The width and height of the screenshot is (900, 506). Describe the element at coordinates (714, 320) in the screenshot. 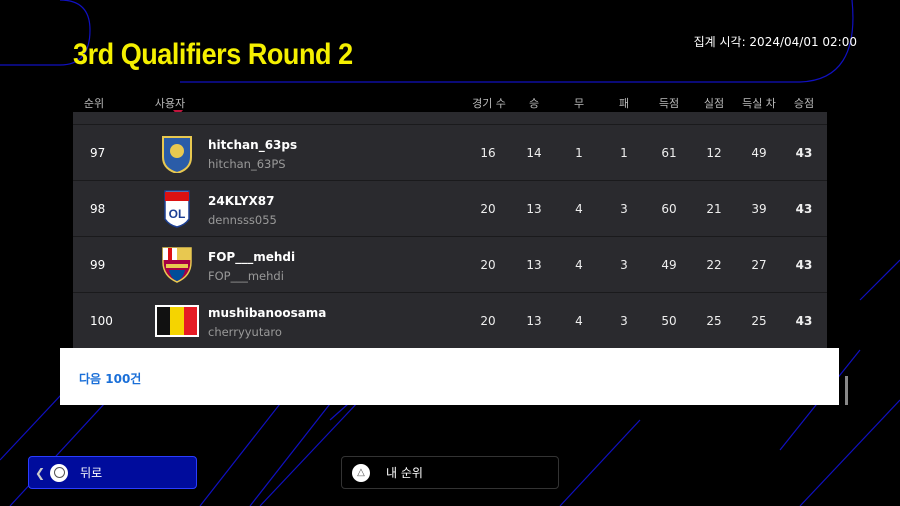

I see `cell-ga: 25` at that location.